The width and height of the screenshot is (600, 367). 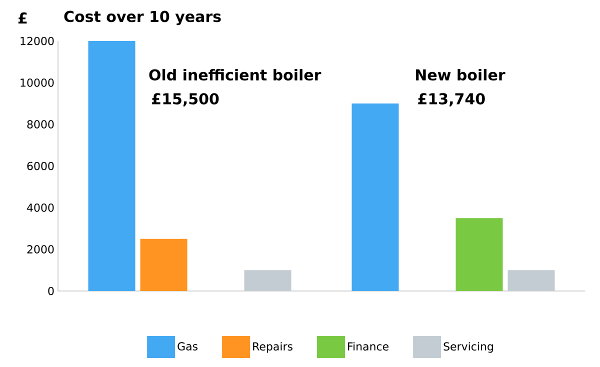 I want to click on annotation: £13,740, so click(x=451, y=99).